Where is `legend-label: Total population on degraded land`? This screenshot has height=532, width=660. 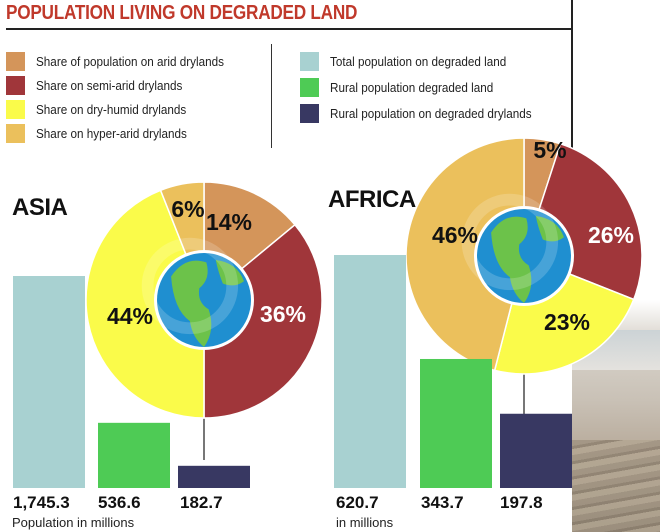
legend-label: Total population on degraded land is located at coordinates (418, 61).